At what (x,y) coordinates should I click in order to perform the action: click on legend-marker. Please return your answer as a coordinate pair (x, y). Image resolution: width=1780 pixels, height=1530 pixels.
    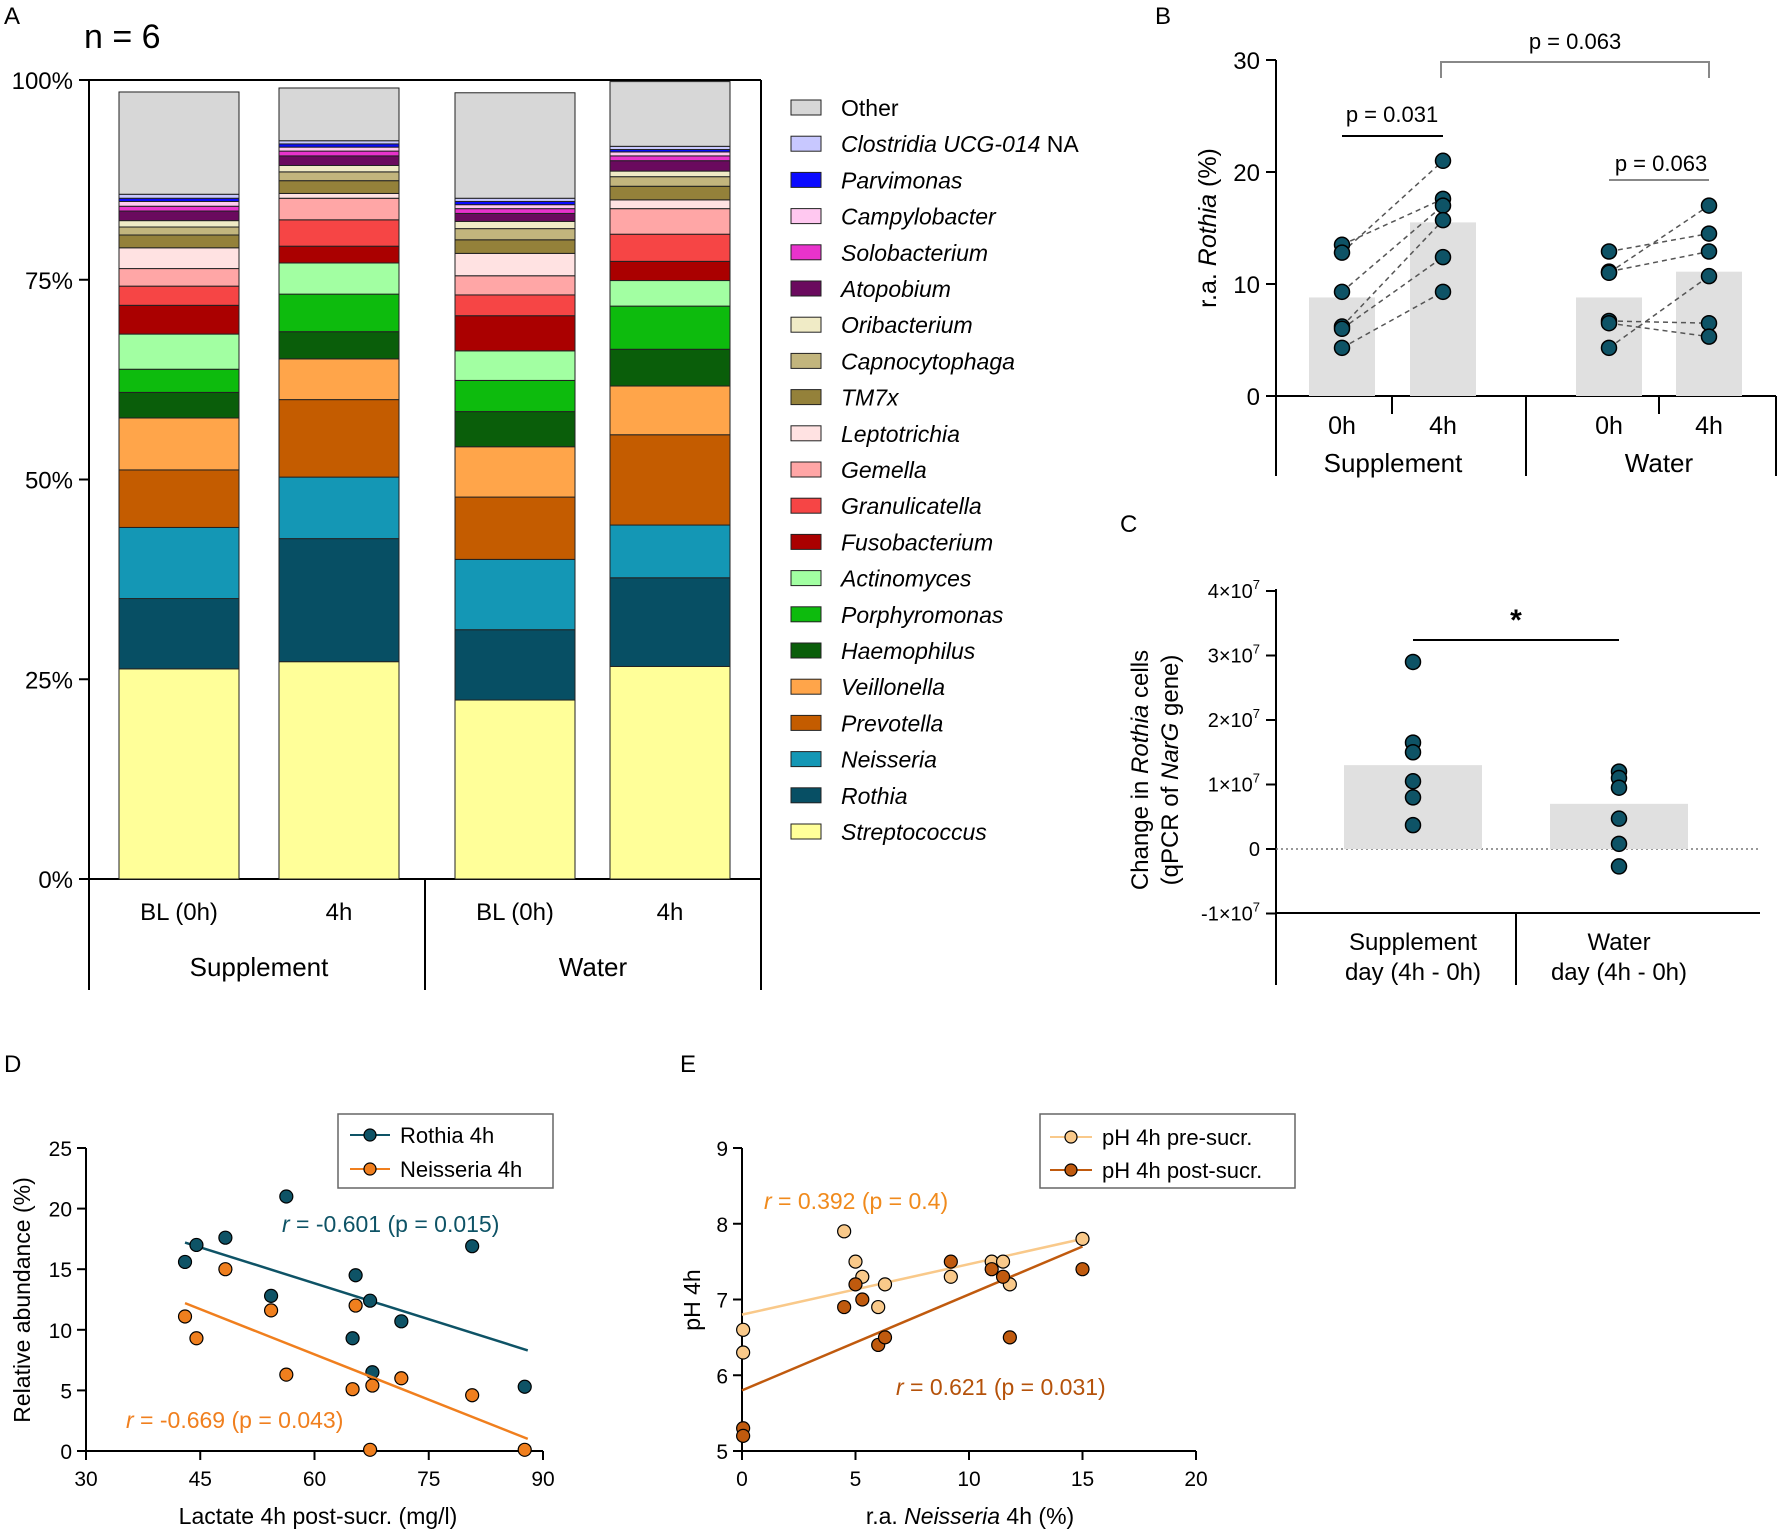
    Looking at the image, I should click on (1071, 1137).